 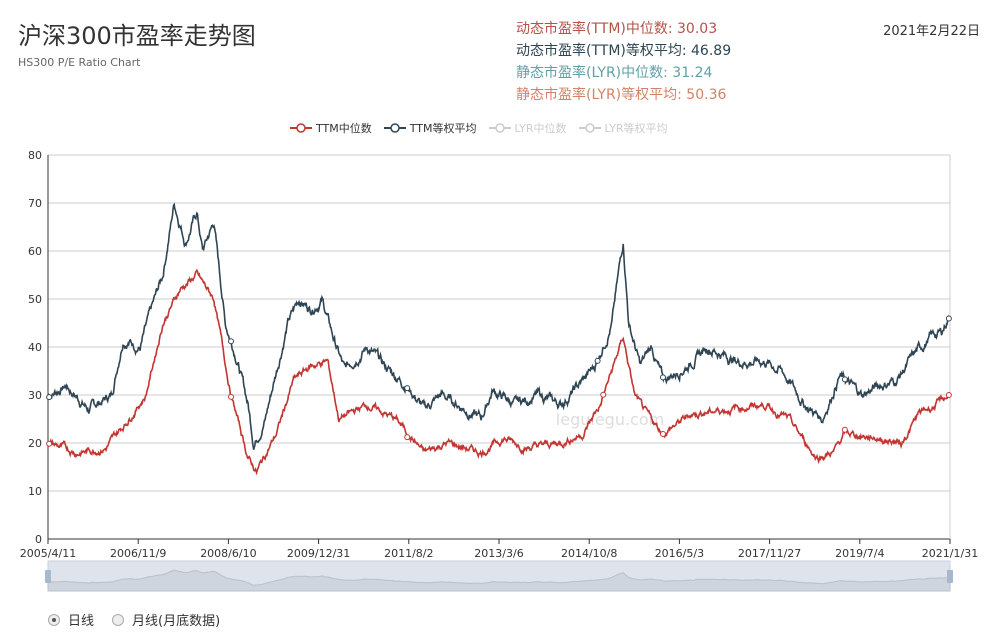 I want to click on datazoom-slider, so click(x=499, y=576).